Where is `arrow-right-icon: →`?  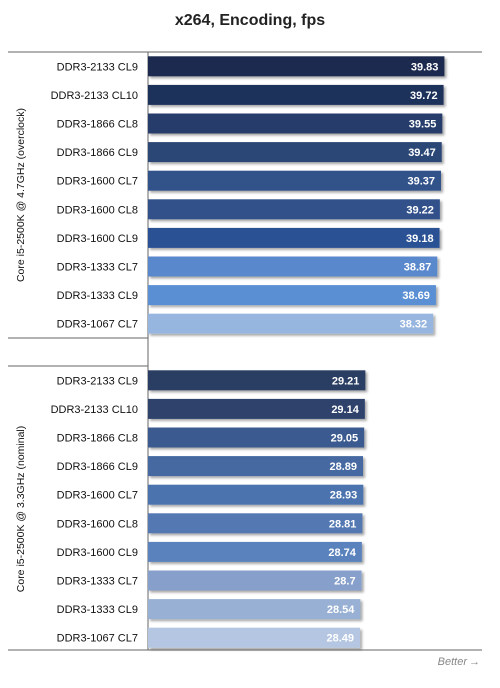 arrow-right-icon: → is located at coordinates (474, 662).